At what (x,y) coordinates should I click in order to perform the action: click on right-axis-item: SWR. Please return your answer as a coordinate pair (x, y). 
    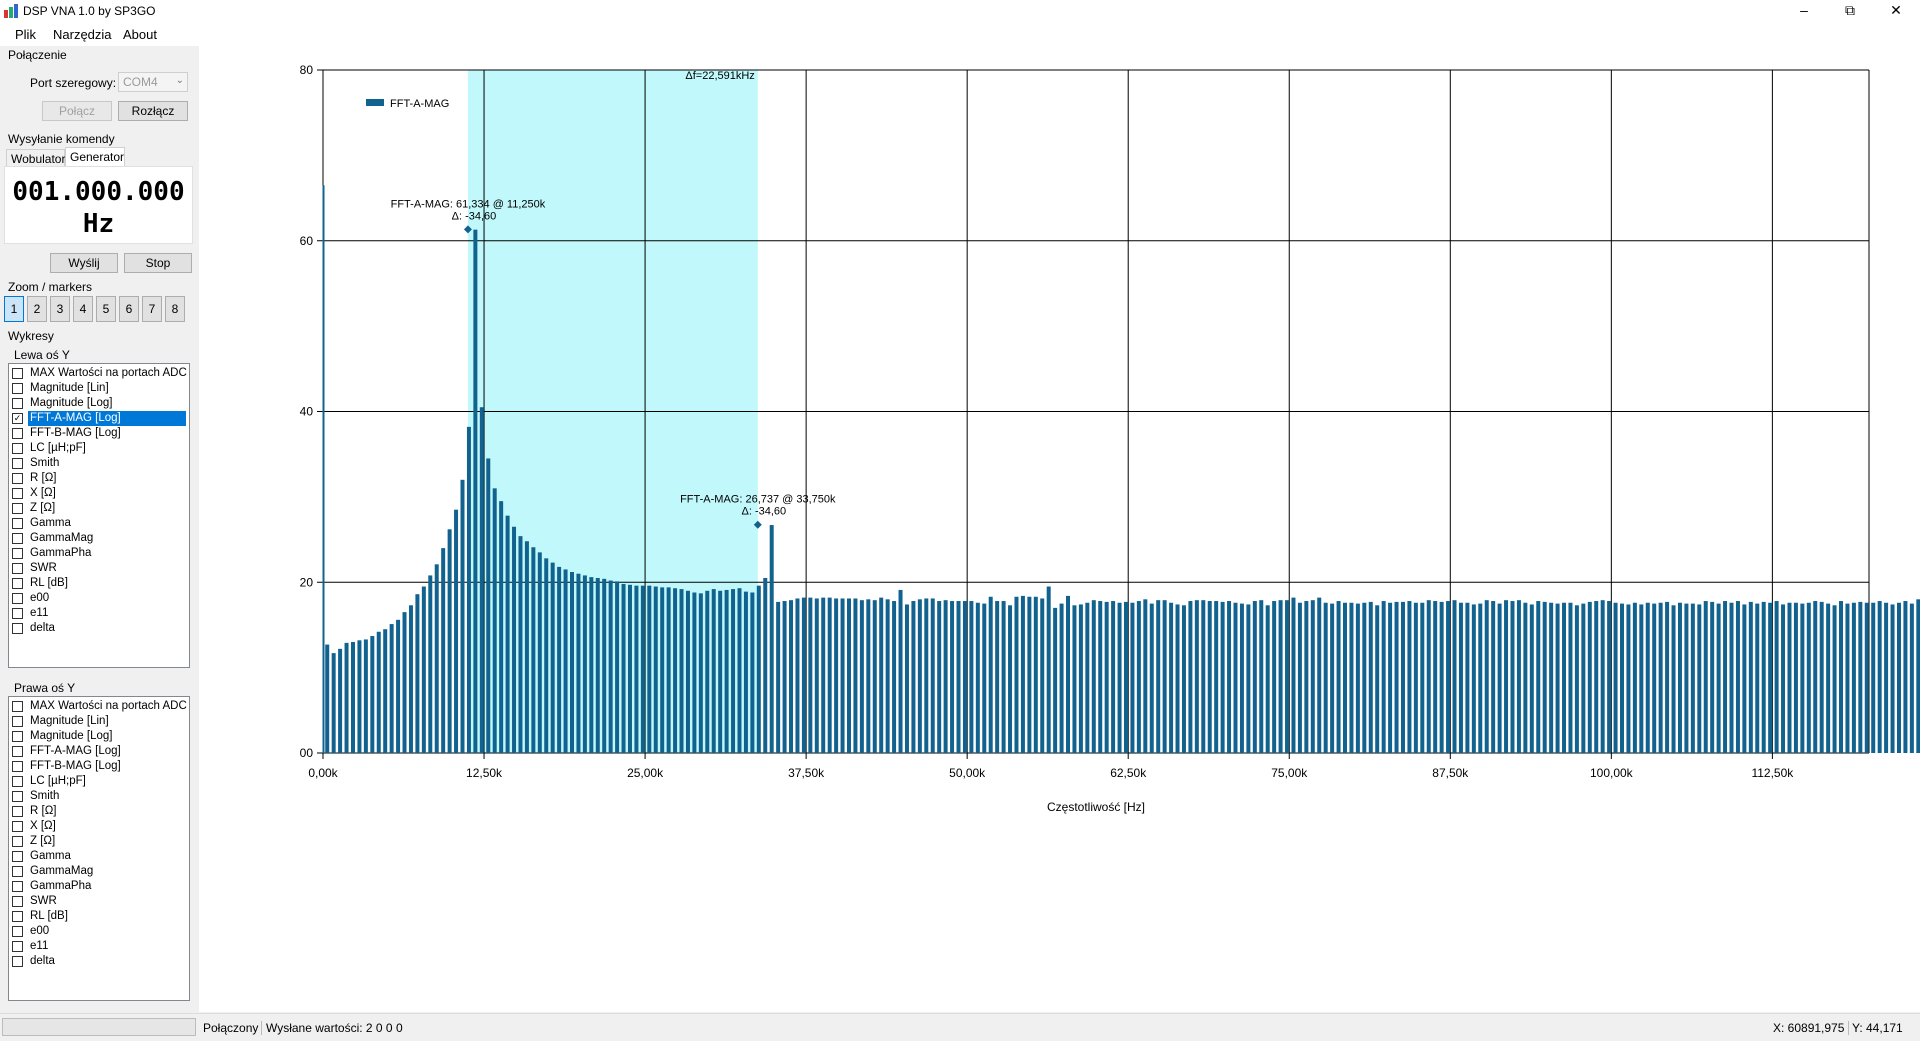
    Looking at the image, I should click on (99, 901).